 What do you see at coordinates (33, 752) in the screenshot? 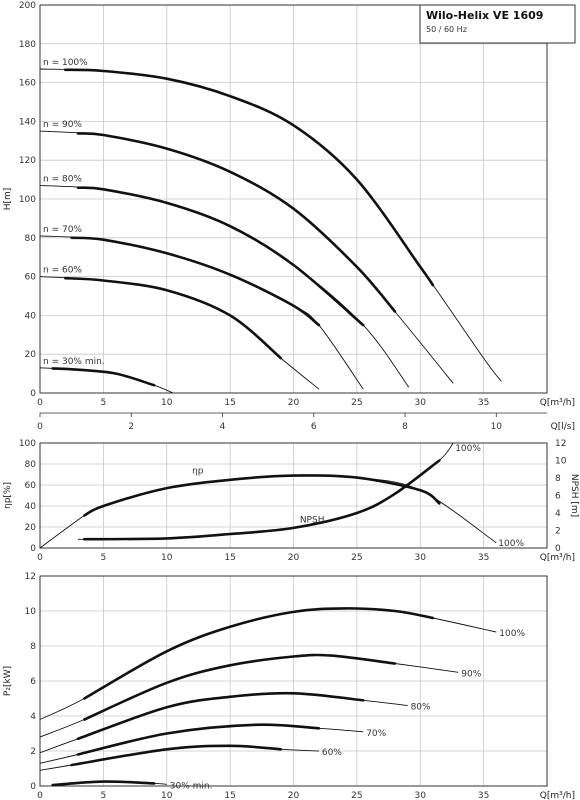
I see `y-tick-label: 2` at bounding box center [33, 752].